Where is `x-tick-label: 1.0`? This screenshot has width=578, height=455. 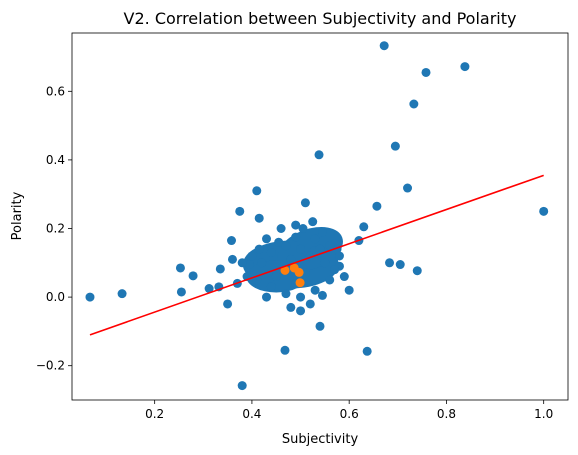
x-tick-label: 1.0 is located at coordinates (543, 414).